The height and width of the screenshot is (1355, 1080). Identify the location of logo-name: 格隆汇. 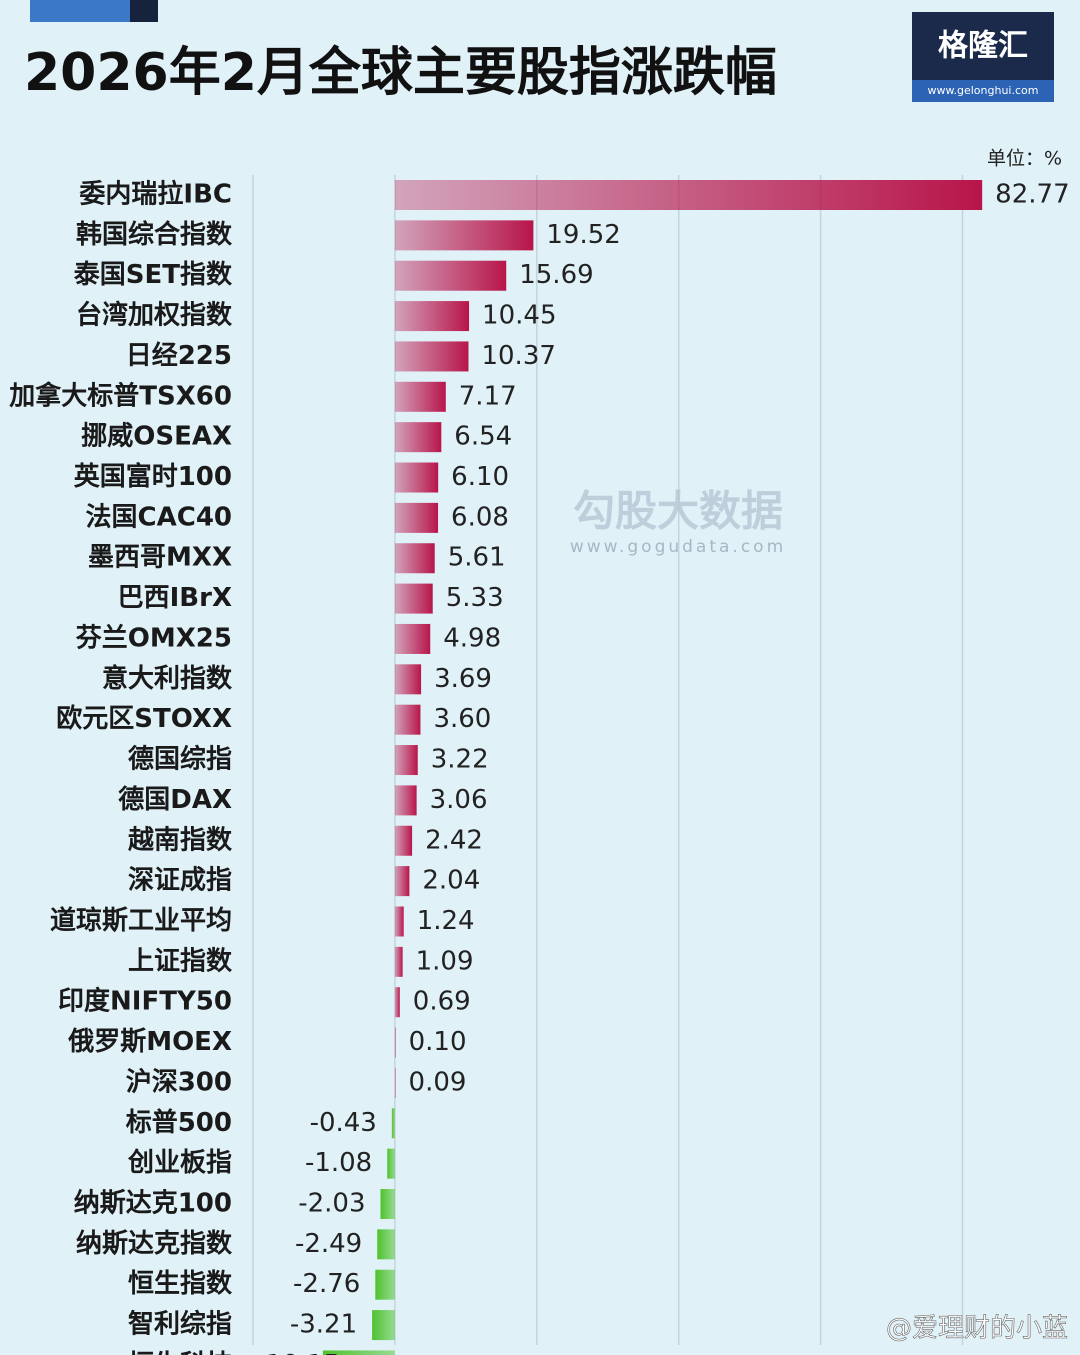
(983, 46).